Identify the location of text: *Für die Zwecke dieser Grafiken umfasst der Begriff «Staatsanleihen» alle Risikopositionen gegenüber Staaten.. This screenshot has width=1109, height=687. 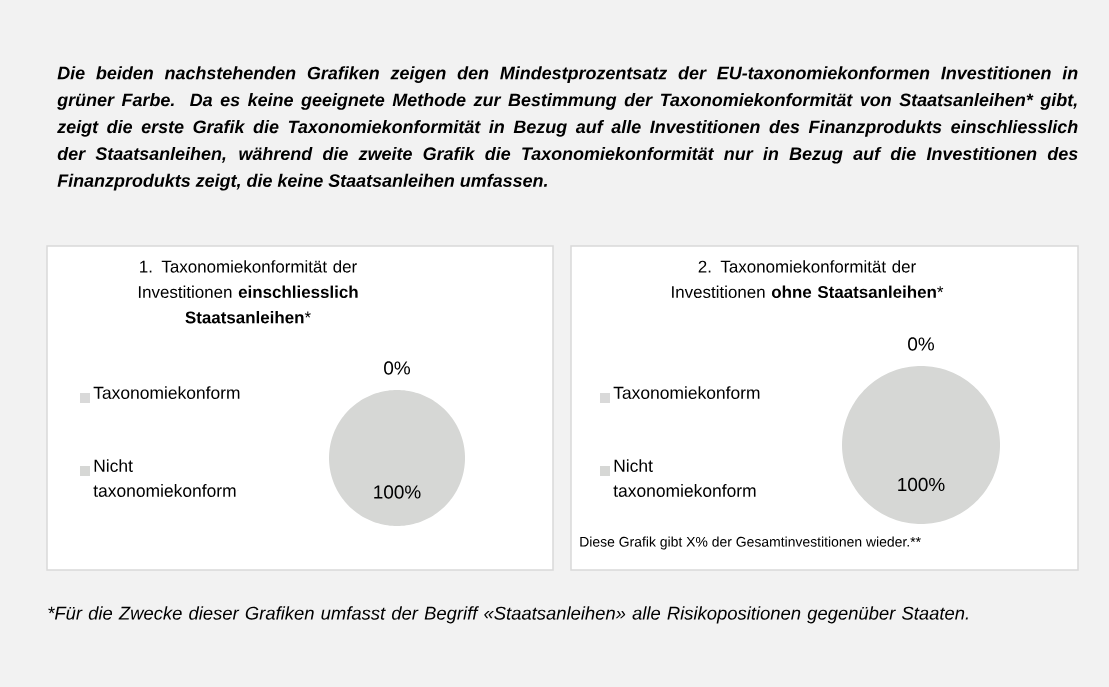
(508, 615).